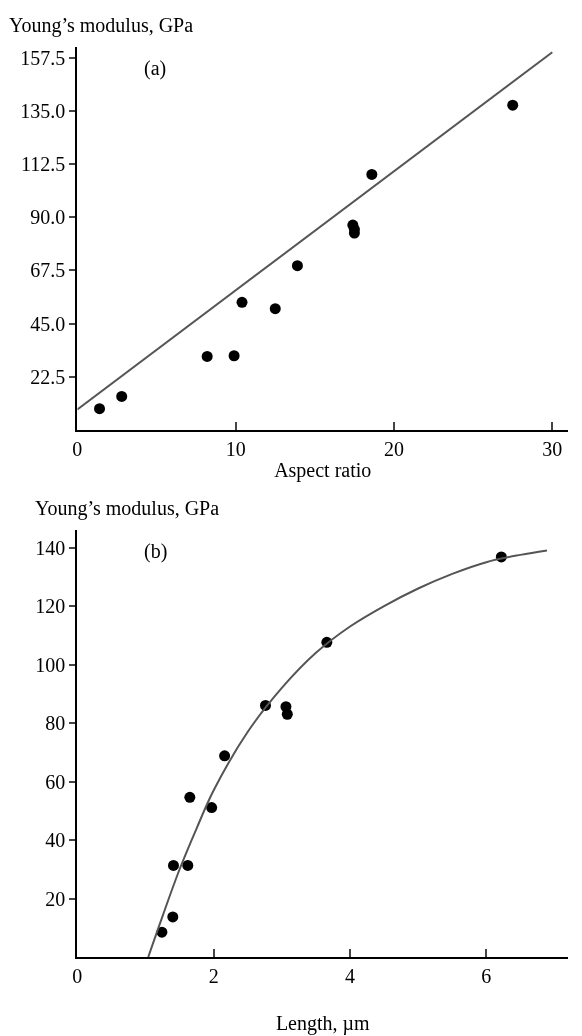 Image resolution: width=582 pixels, height=1036 pixels. What do you see at coordinates (350, 976) in the screenshot?
I see `x-tick-label: 4` at bounding box center [350, 976].